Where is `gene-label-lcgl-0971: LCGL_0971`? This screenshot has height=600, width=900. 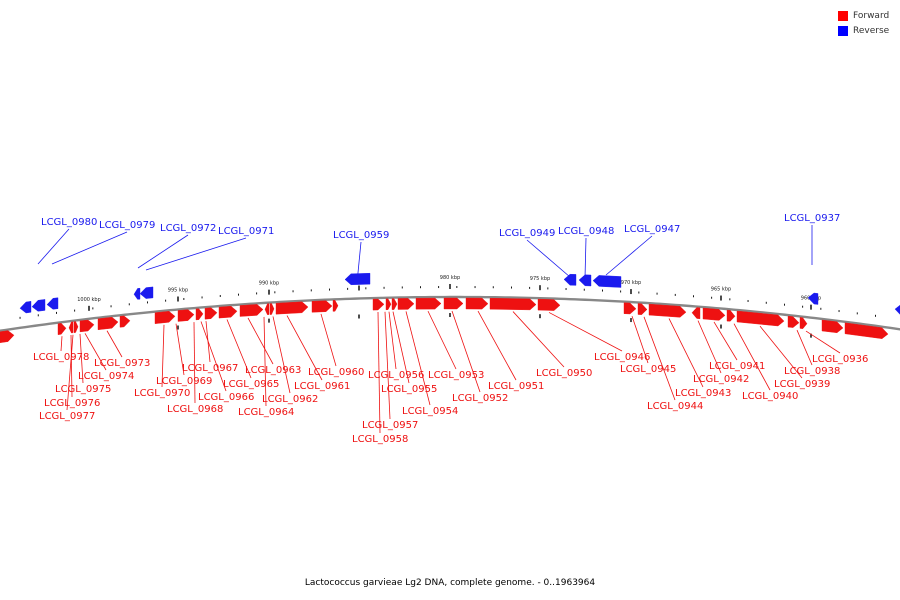 gene-label-lcgl-0971: LCGL_0971 is located at coordinates (246, 231).